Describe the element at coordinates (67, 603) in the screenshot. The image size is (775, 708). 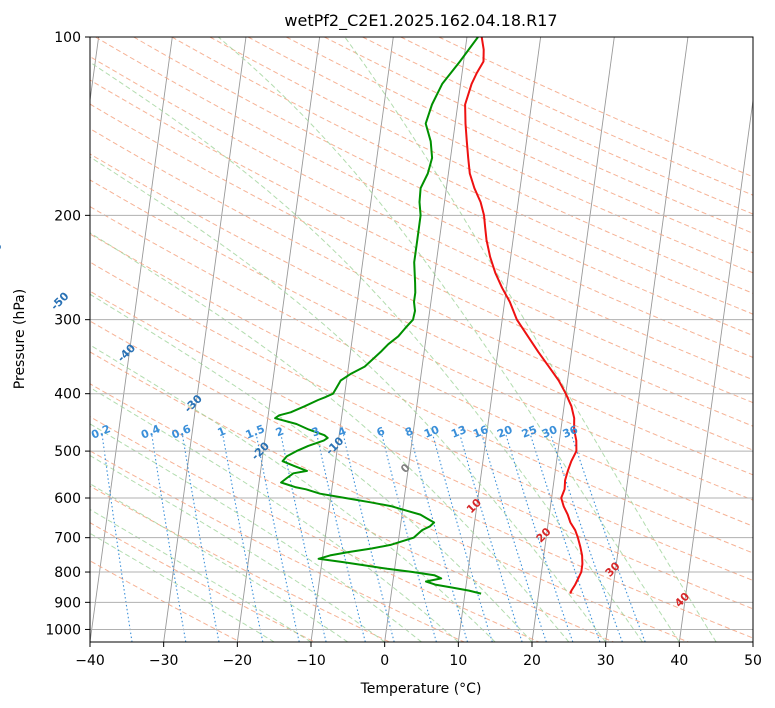
I see `y-tick-label: 900` at that location.